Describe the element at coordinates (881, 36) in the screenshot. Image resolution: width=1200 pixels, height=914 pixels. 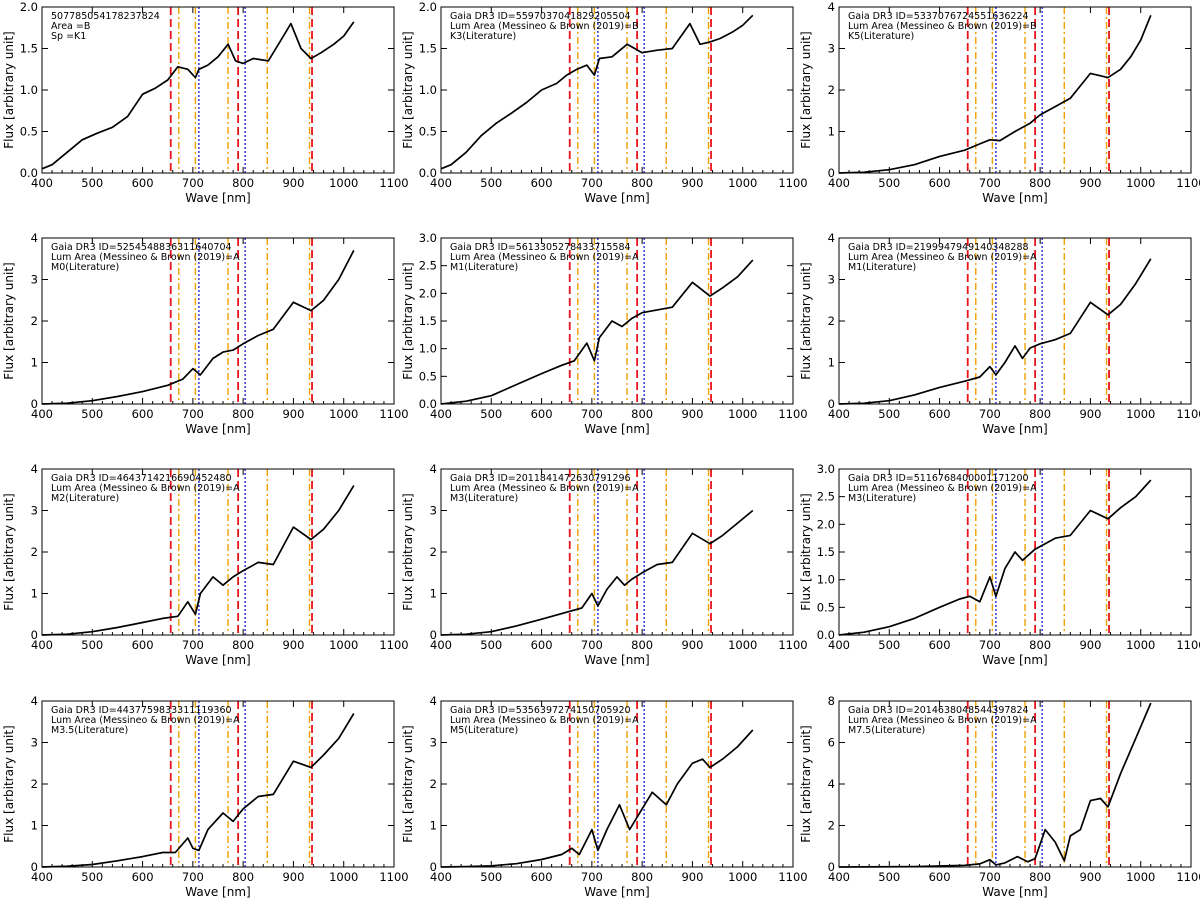
I see `annotation-line-3: K5(Literature)` at that location.